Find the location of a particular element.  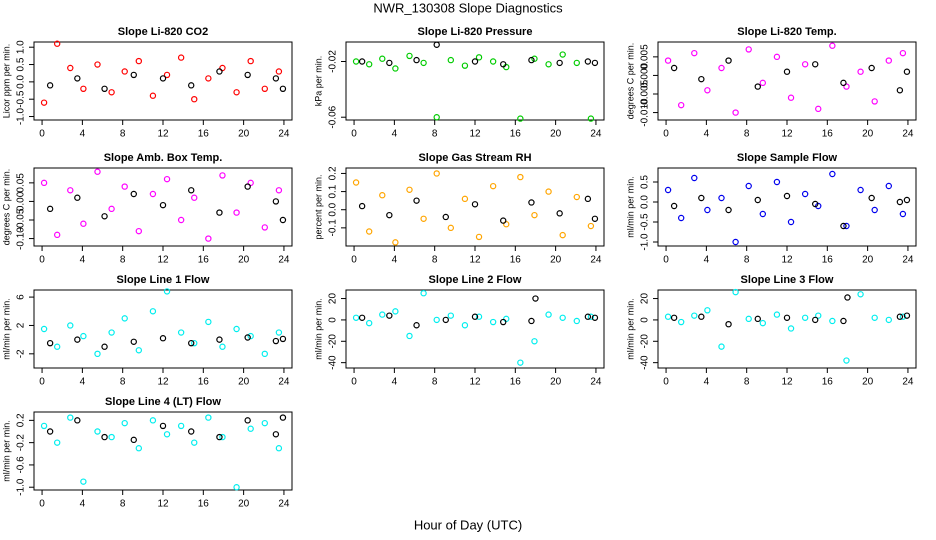

panel-title: Slope Li-820 Temp. is located at coordinates (786, 32).